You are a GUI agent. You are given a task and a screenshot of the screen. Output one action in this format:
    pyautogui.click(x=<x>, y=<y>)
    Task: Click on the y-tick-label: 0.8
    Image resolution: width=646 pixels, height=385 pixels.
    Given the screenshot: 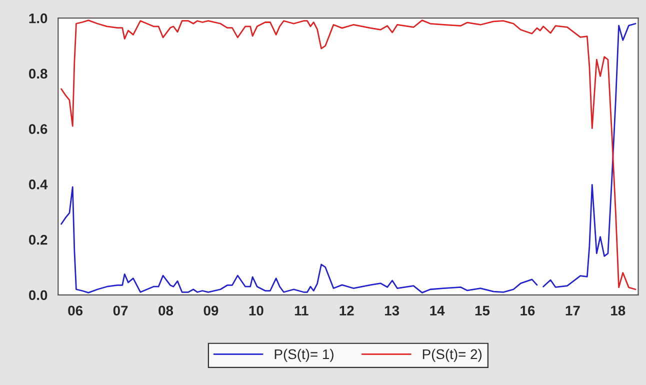 What is the action you would take?
    pyautogui.click(x=38, y=73)
    